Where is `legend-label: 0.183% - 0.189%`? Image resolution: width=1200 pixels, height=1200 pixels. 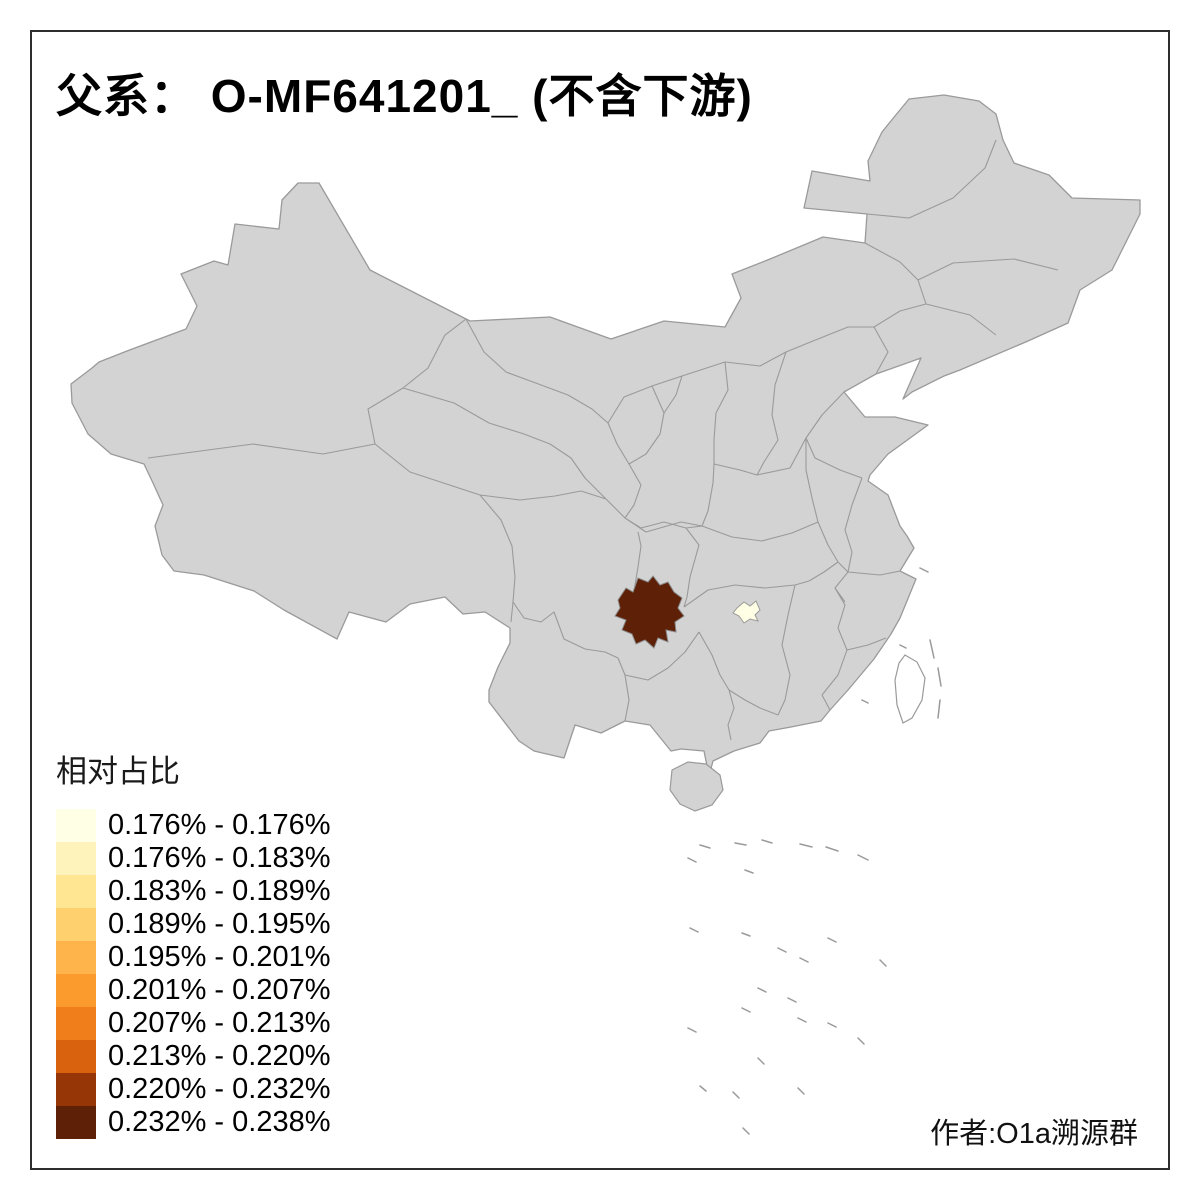 legend-label: 0.183% - 0.189% is located at coordinates (219, 891).